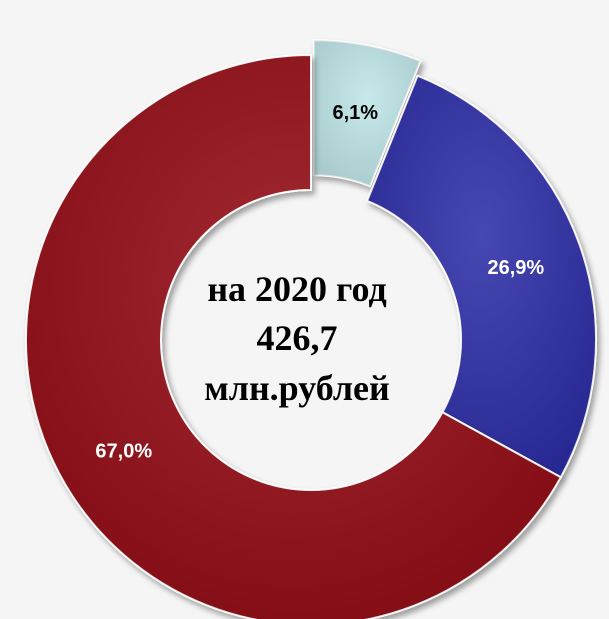 Image resolution: width=609 pixels, height=619 pixels. Describe the element at coordinates (355, 113) in the screenshot. I see `slice-1-label: 6,1%` at that location.